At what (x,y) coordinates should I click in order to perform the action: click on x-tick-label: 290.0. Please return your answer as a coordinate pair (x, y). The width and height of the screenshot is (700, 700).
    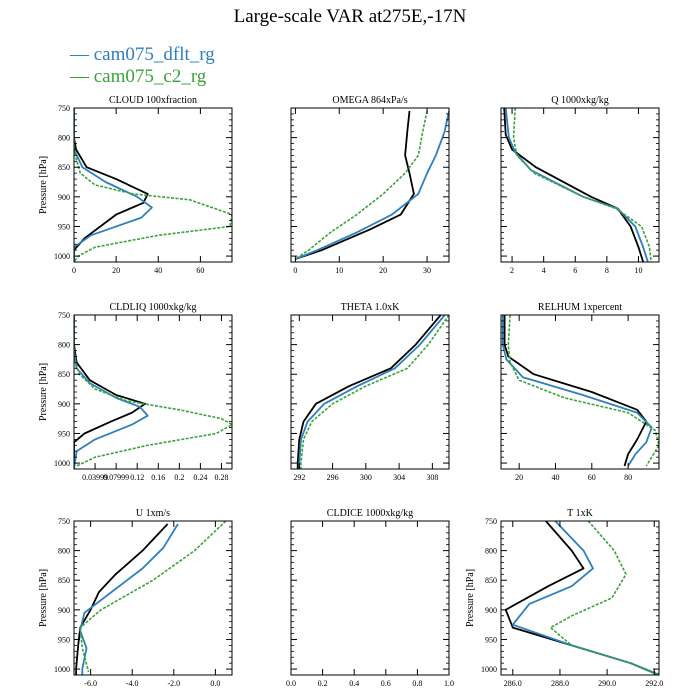
    Looking at the image, I should click on (607, 683).